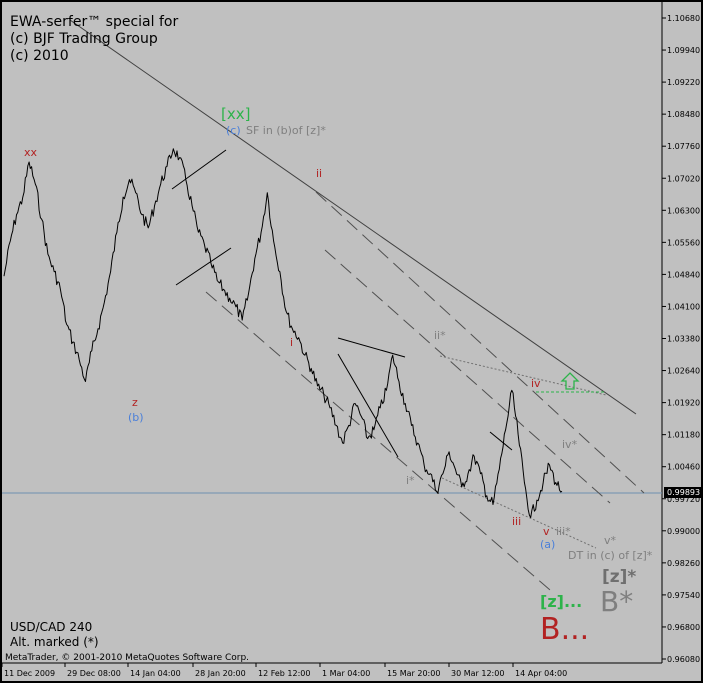  Describe the element at coordinates (570, 381) in the screenshot. I see `up-arrow-icon` at that location.